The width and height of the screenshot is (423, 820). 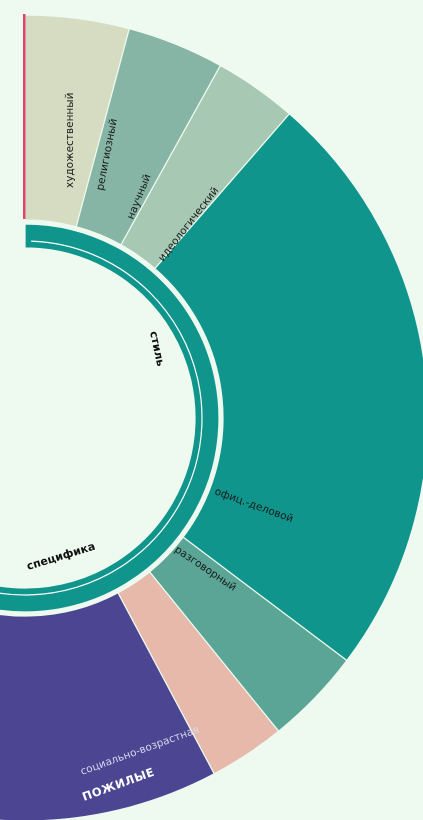 What do you see at coordinates (108, 706) in the screenshot?
I see `outer-segment-социально-возрастная` at bounding box center [108, 706].